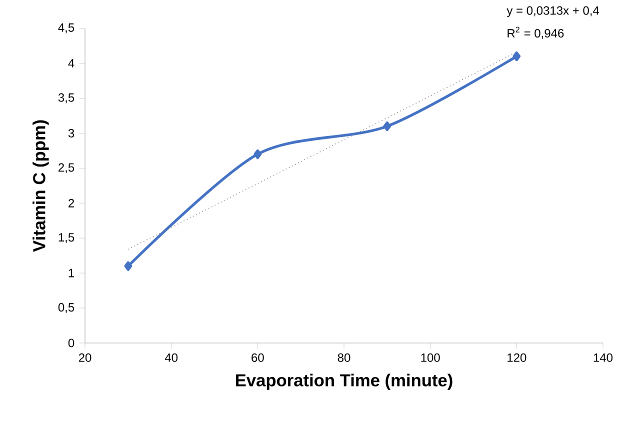  What do you see at coordinates (171, 357) in the screenshot?
I see `x-tick-label: 40` at bounding box center [171, 357].